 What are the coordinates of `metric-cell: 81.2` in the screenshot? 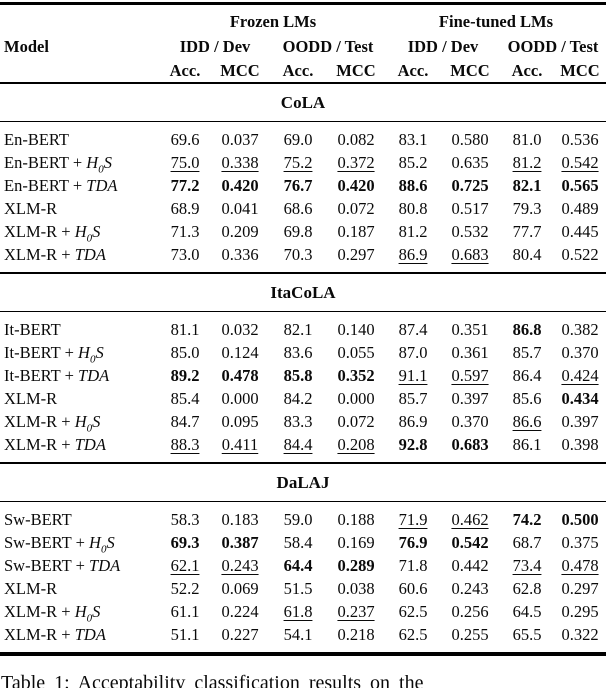 It's located at (527, 163).